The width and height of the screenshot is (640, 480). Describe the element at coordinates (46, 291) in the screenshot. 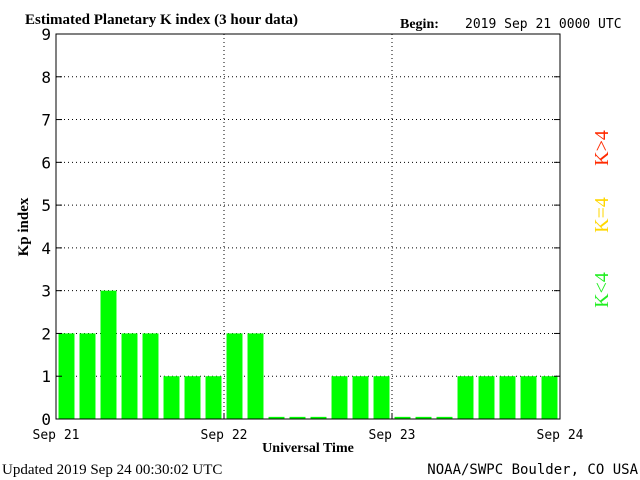

I see `y-tick-label: 3` at that location.